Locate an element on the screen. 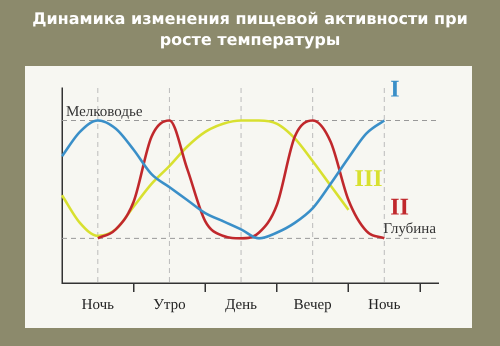 Image resolution: width=500 pixels, height=346 pixels. x-tick-label: Утро is located at coordinates (169, 304).